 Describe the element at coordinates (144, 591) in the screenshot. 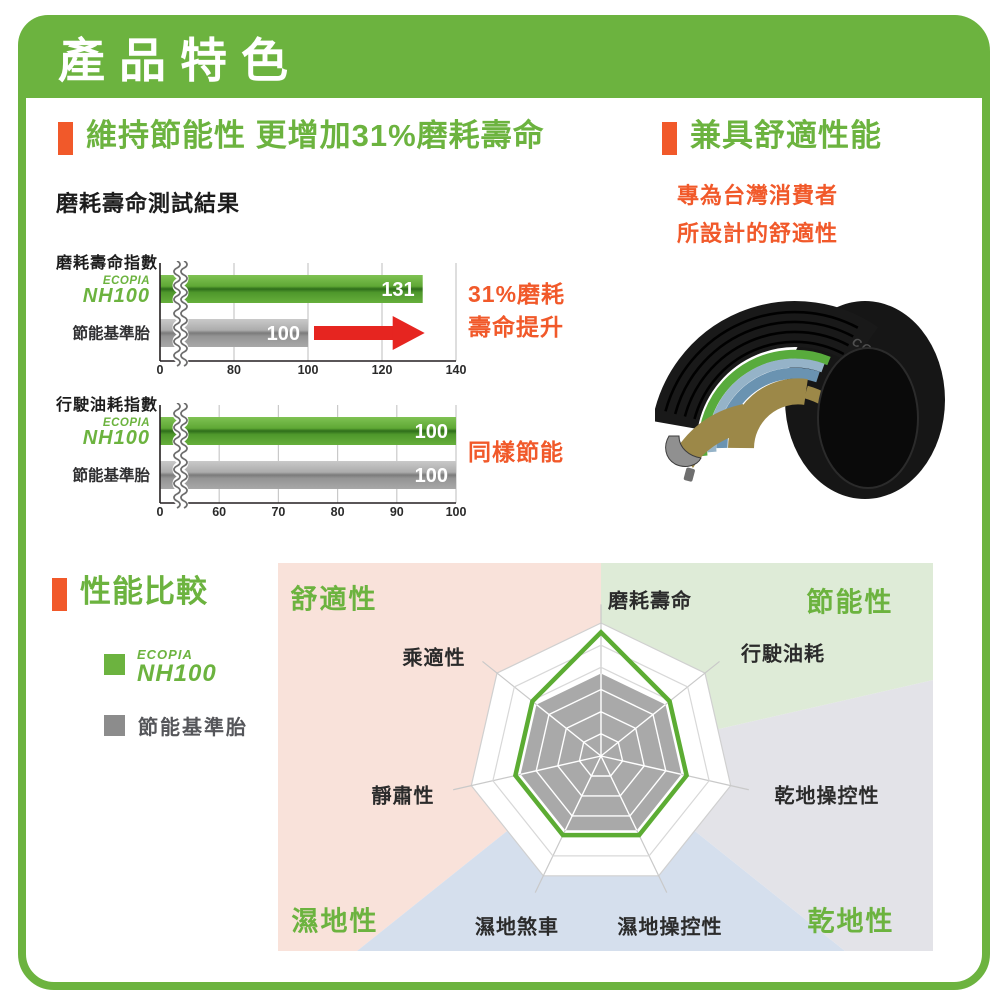

I see `compare-headline-text: 性能比較` at that location.